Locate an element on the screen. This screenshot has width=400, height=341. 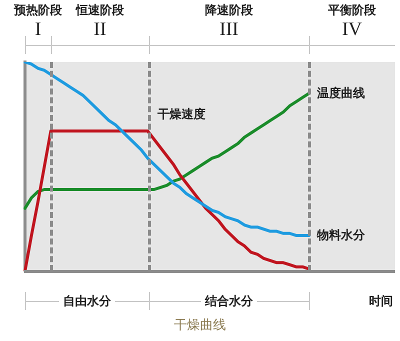
text: 自由水分 is located at coordinates (87, 301).